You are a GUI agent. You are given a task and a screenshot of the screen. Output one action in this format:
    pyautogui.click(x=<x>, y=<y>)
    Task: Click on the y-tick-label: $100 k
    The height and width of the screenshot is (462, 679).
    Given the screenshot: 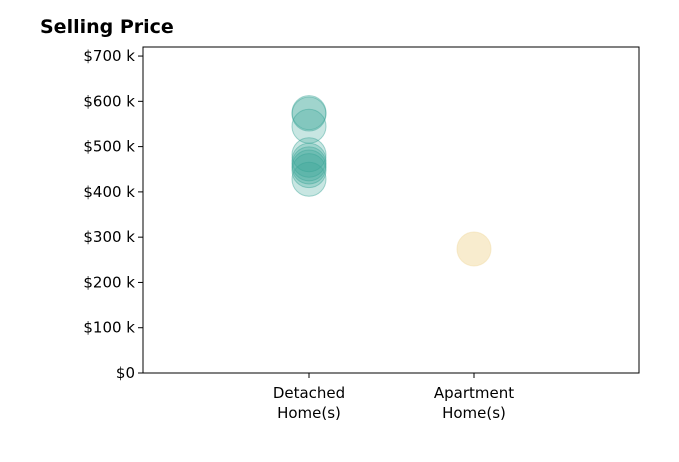 What is the action you would take?
    pyautogui.click(x=109, y=328)
    